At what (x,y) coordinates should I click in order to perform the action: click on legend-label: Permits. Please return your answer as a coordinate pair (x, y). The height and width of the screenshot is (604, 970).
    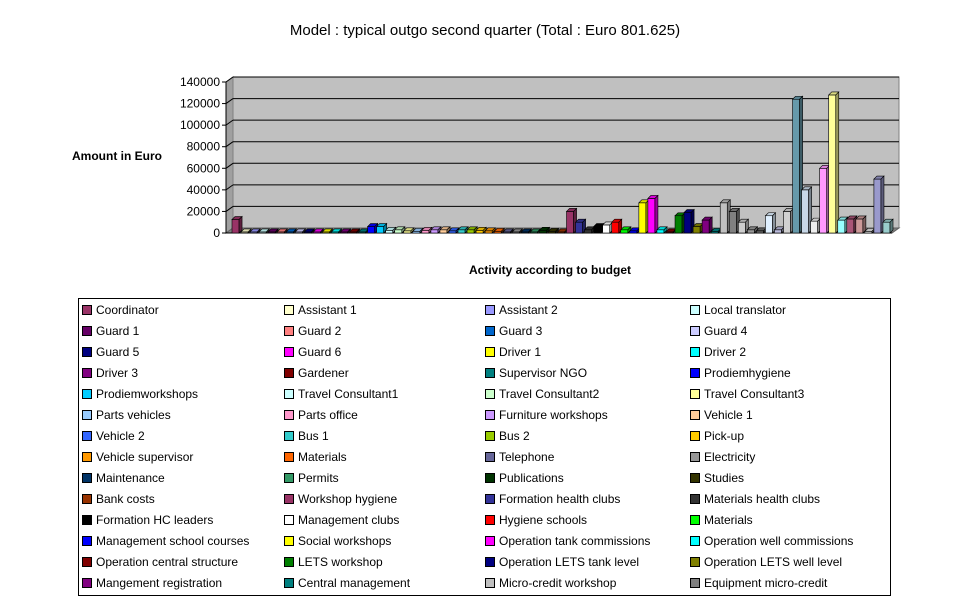
    Looking at the image, I should click on (318, 478).